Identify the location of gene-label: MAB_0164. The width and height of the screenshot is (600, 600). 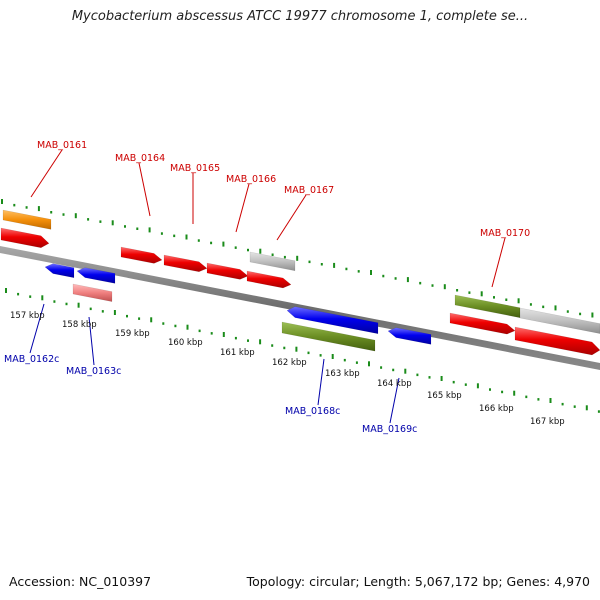
(140, 158).